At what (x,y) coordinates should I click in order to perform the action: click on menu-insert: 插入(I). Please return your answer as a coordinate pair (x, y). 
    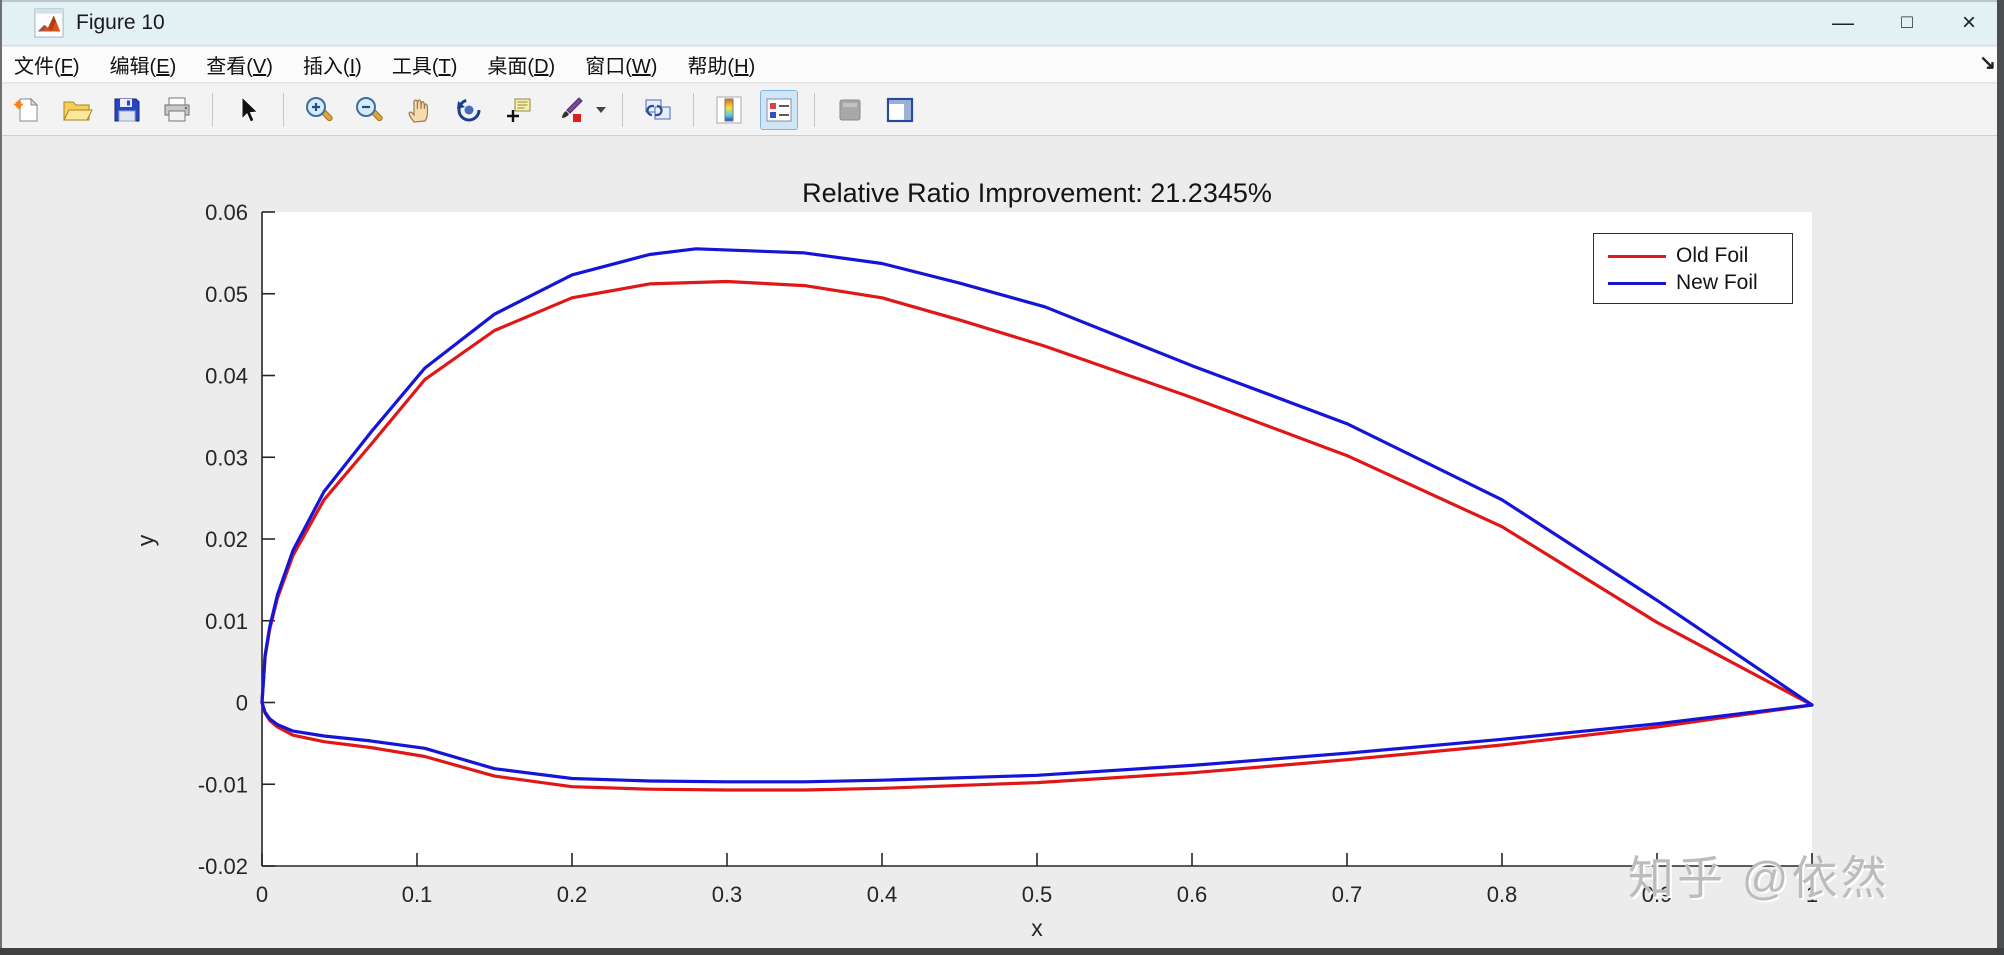
    Looking at the image, I should click on (332, 64).